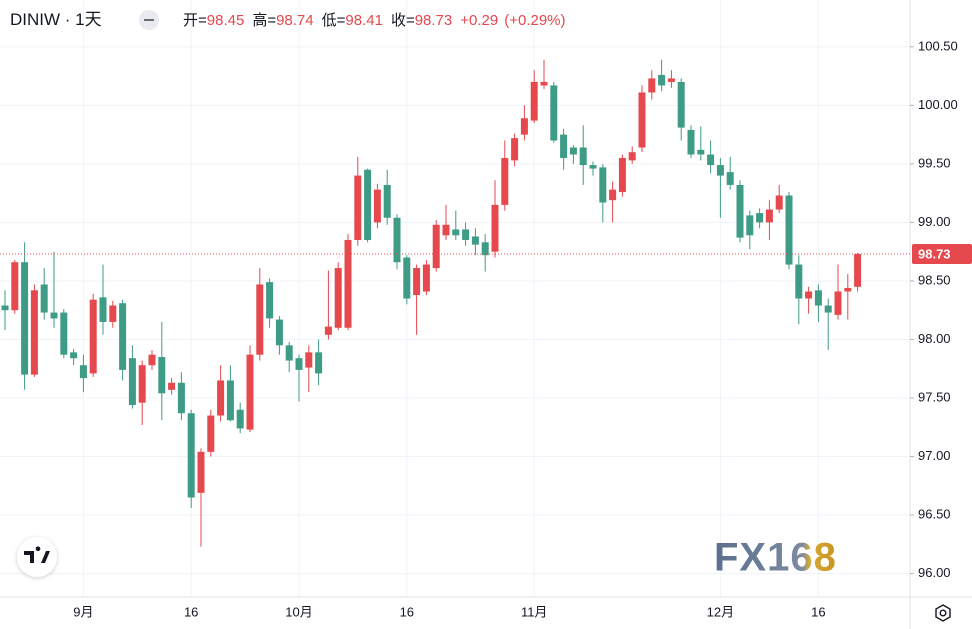  Describe the element at coordinates (37, 557) in the screenshot. I see `tv-logo` at that location.